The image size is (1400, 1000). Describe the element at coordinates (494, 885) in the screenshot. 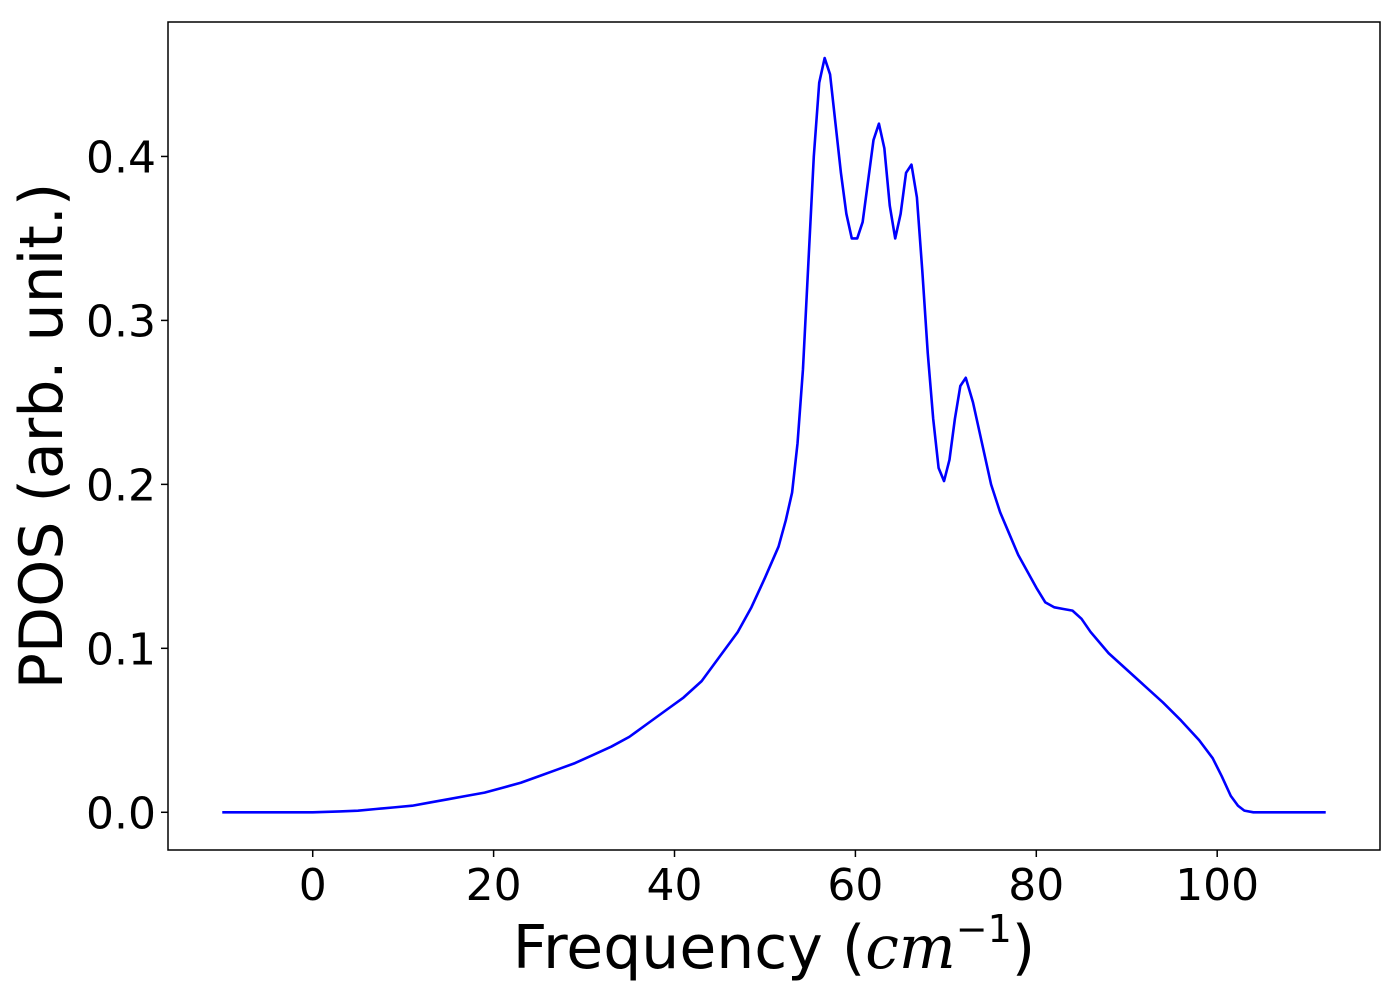

I see `x-tick-label: 20` at that location.